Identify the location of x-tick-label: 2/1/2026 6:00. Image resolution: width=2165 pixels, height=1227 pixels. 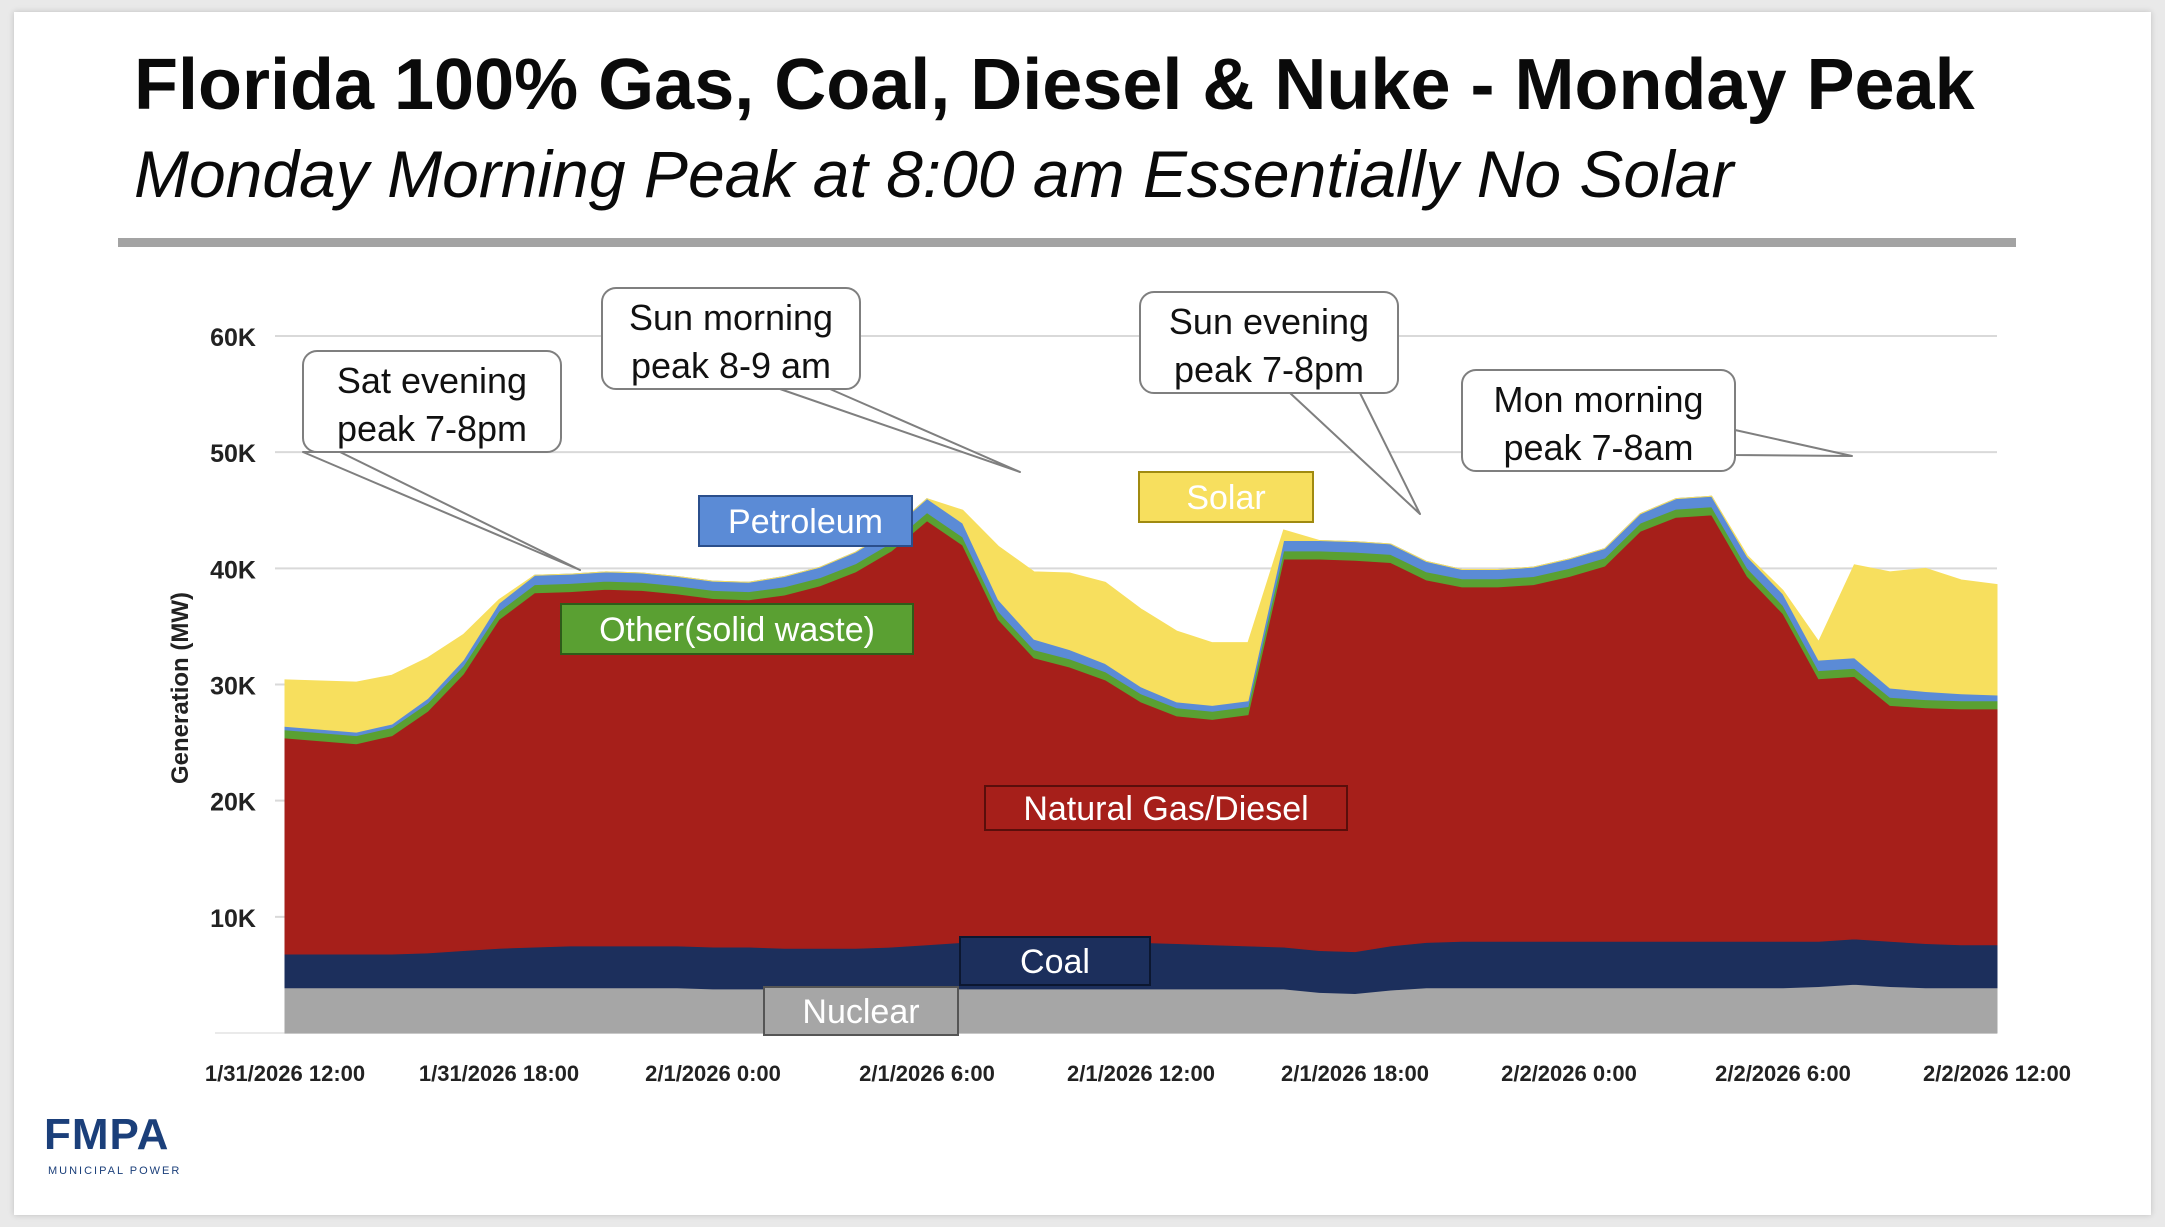
(927, 1073).